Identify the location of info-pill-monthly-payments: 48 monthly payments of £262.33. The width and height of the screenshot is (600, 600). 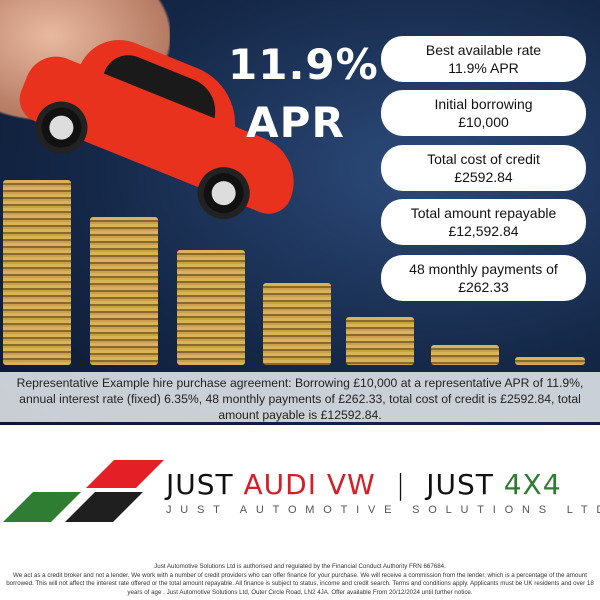
(483, 278).